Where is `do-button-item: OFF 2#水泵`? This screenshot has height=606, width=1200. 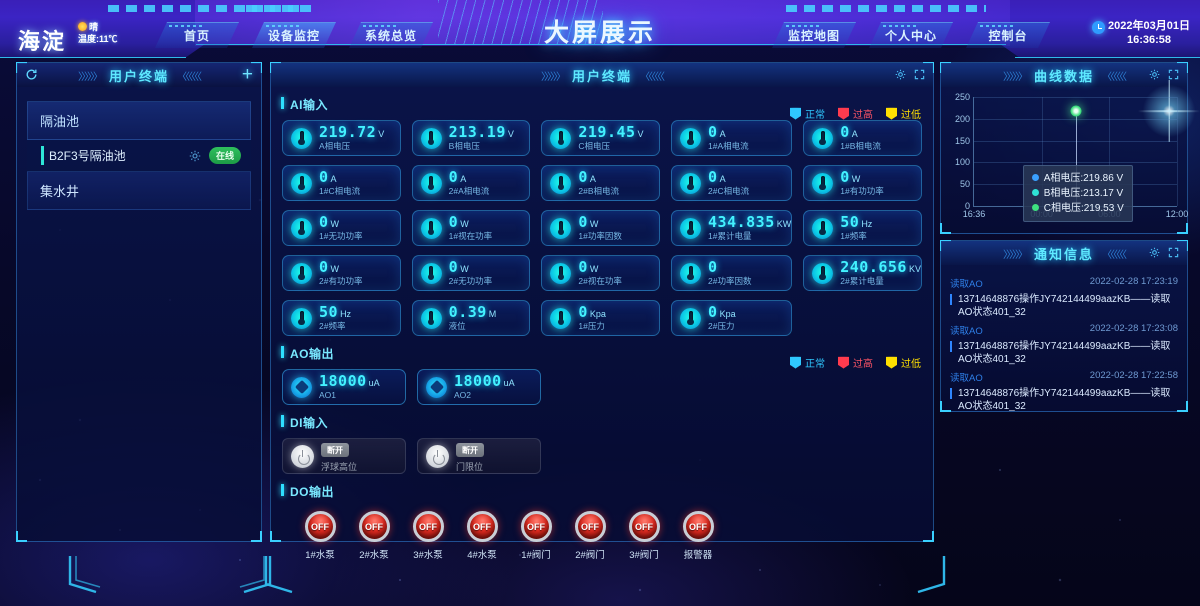 do-button-item: OFF 2#水泵 is located at coordinates (374, 536).